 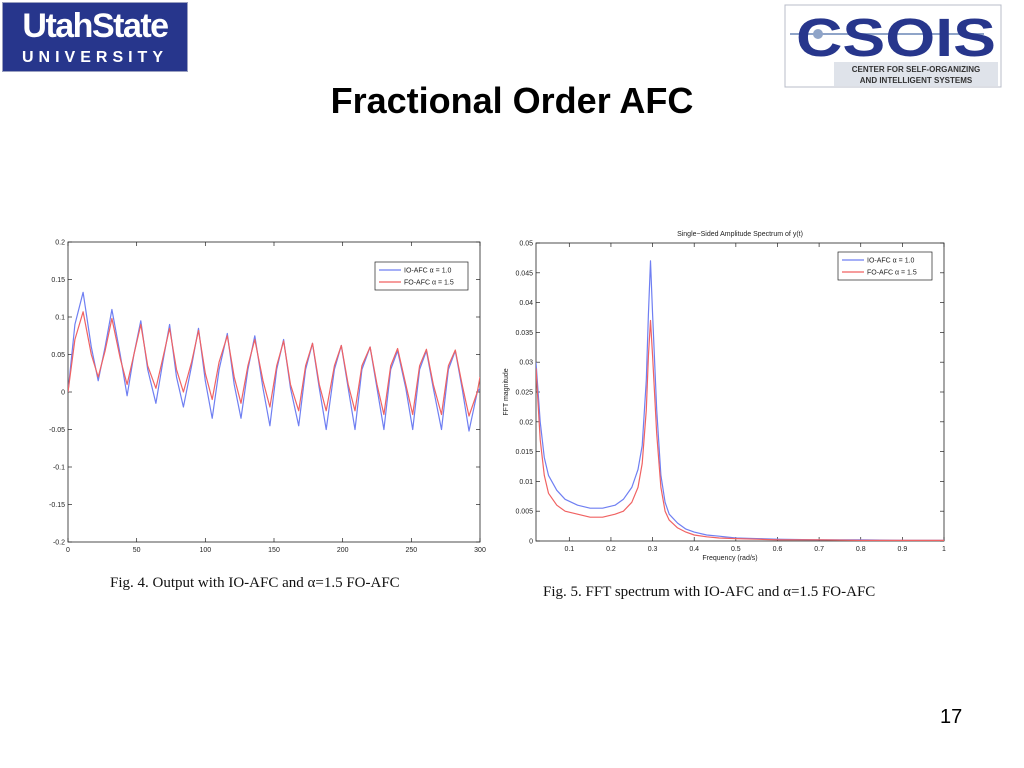 What do you see at coordinates (569, 549) in the screenshot?
I see `x-tick-label: 0.1` at bounding box center [569, 549].